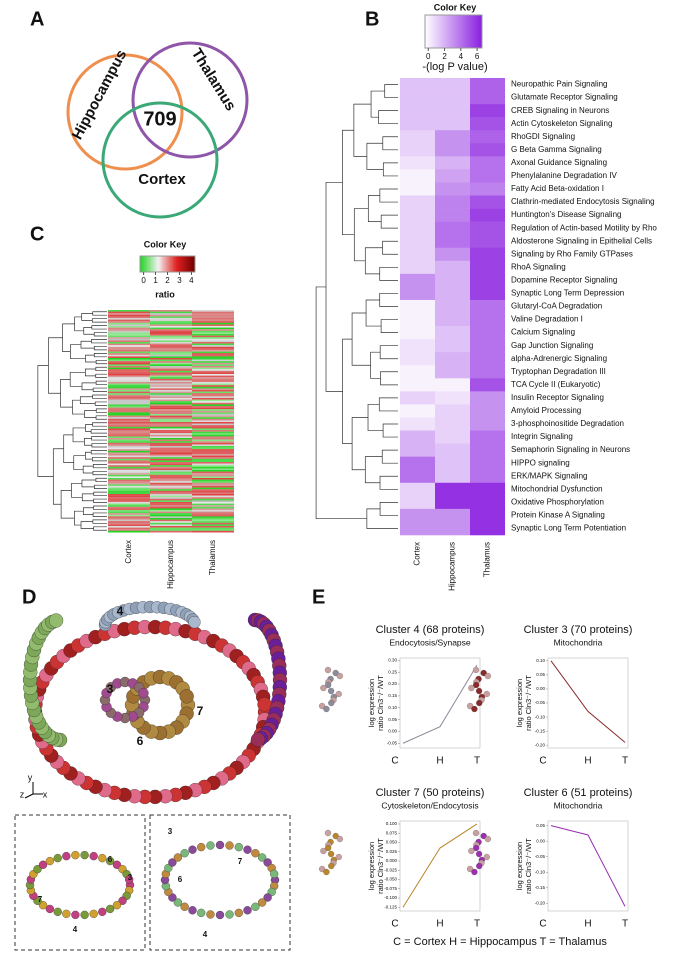  Describe the element at coordinates (120, 611) in the screenshot. I see `cluster-label: 4` at that location.